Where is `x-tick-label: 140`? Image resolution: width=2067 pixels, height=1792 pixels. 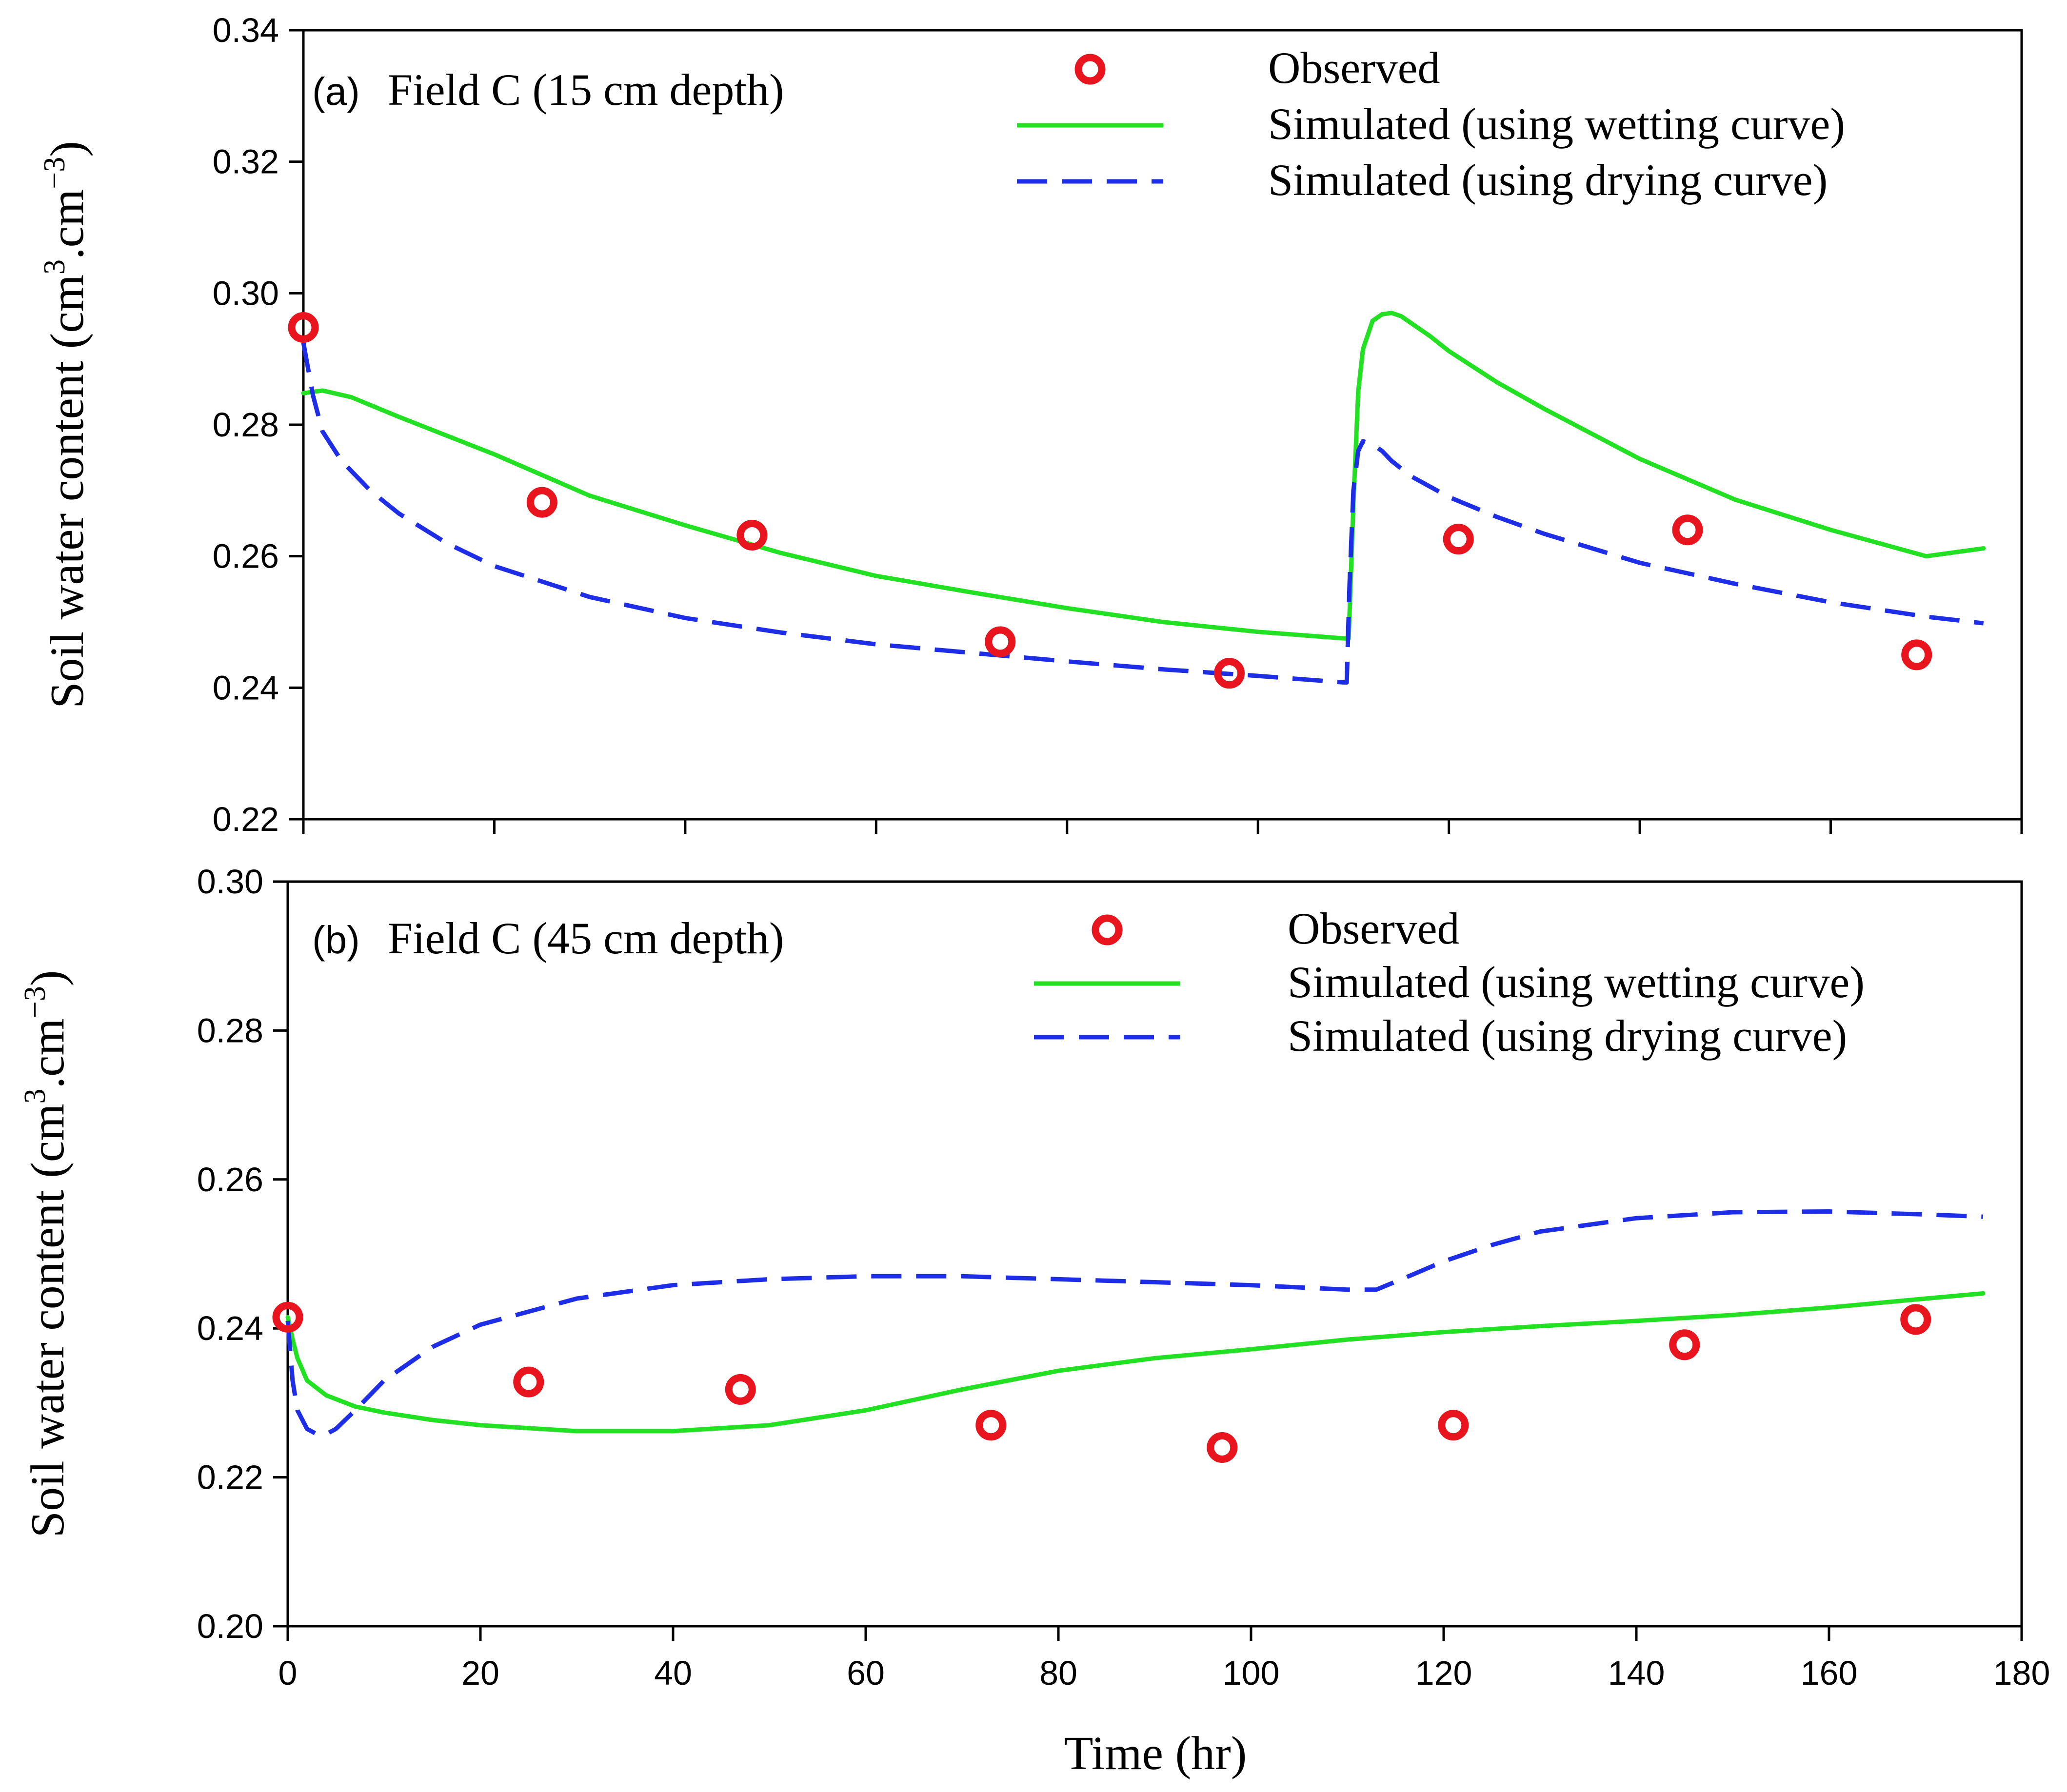 x-tick-label: 140 is located at coordinates (1636, 1673).